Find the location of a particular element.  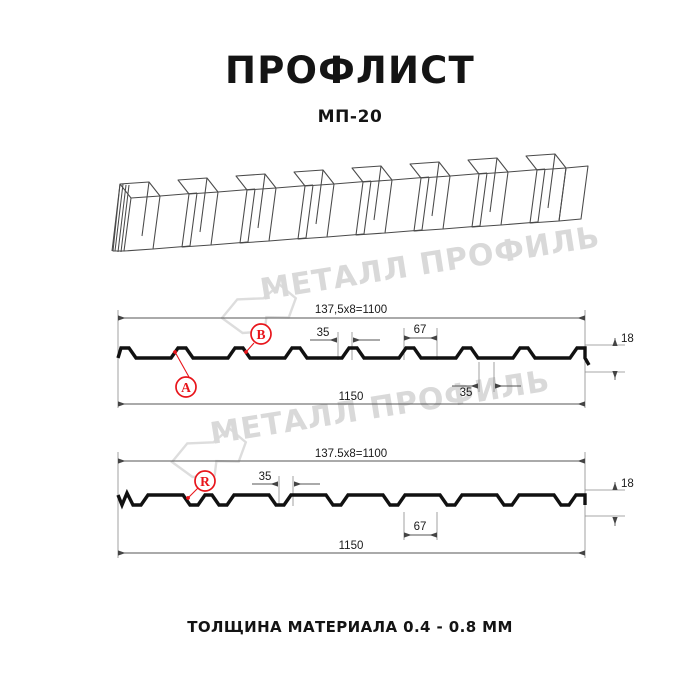

watermark-upper: МЕТАЛЛ ПРОФИЛЬ is located at coordinates (411, 277).